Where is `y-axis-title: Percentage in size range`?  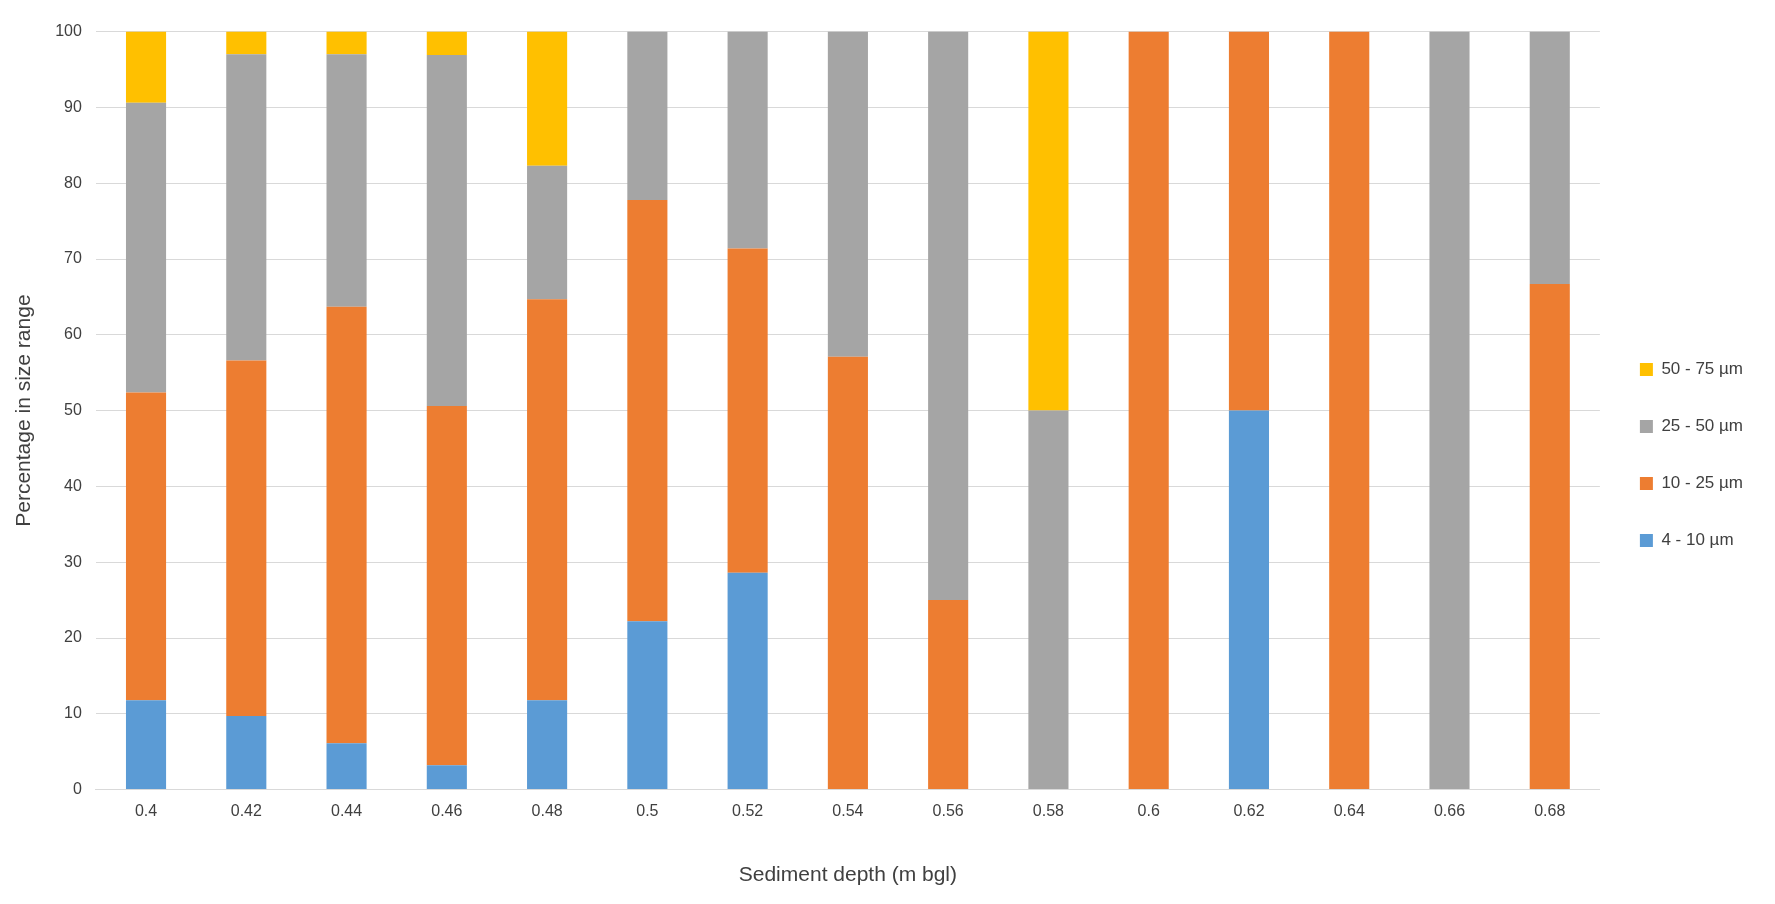 y-axis-title: Percentage in size range is located at coordinates (23, 410).